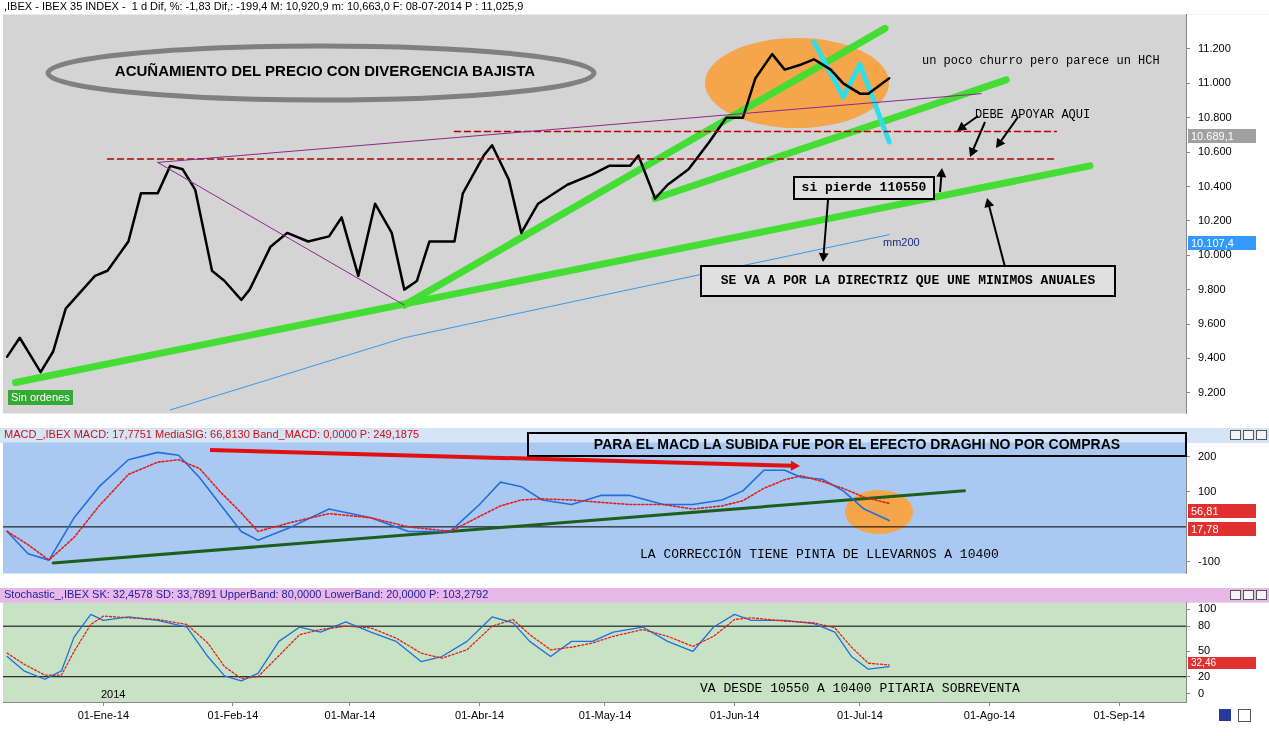  What do you see at coordinates (246, 594) in the screenshot?
I see `chart-title: Stochastic_,IBEX SK: 32,4578 SD: 33,7891 UpperBand: 80,0000 LowerBand: 20,0000 P: 103,2792` at bounding box center [246, 594].